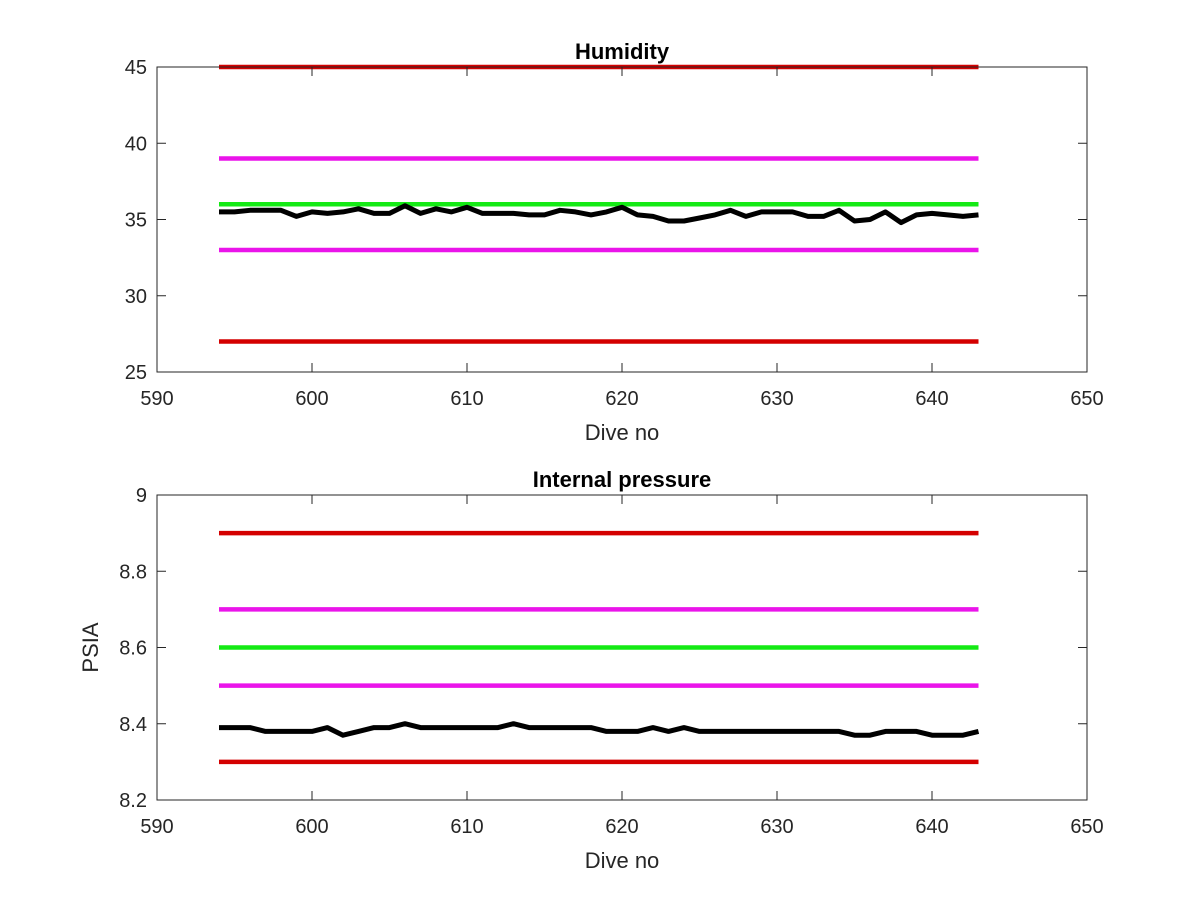 The image size is (1200, 900). Describe the element at coordinates (133, 725) in the screenshot. I see `y-tick-label: 8.4` at that location.